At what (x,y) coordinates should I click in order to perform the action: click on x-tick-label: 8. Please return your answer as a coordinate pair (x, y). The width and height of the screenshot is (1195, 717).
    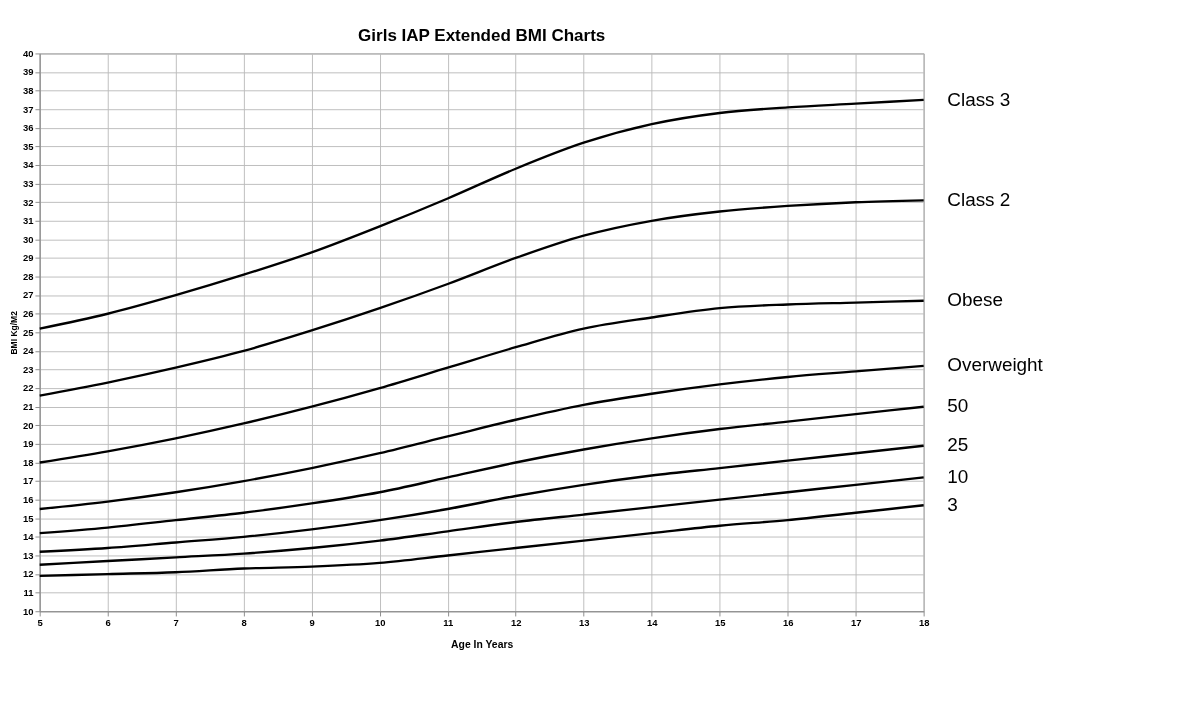
    Looking at the image, I should click on (244, 622).